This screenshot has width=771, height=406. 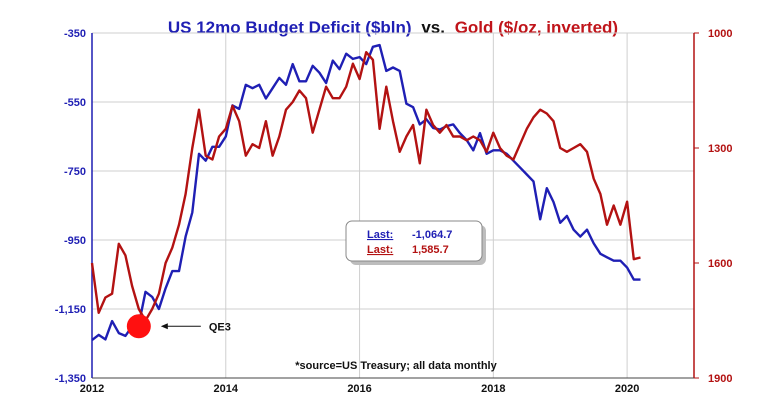 What do you see at coordinates (396, 366) in the screenshot?
I see `source-note: *source=US Treasury; all data monthly` at bounding box center [396, 366].